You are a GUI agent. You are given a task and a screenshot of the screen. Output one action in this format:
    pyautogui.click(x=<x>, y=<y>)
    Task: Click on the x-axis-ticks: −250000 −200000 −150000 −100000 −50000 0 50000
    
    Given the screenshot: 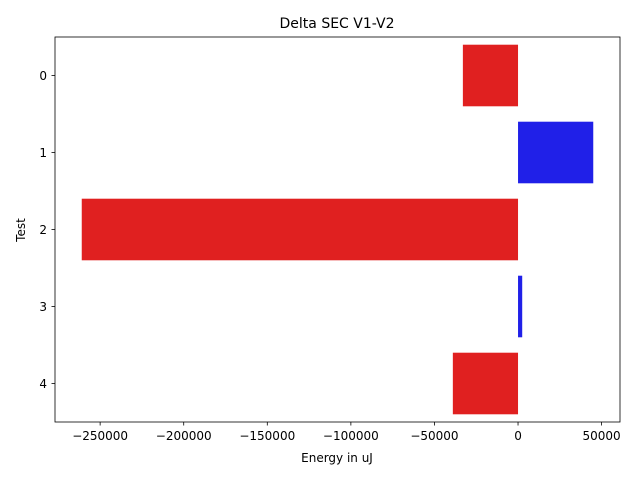 What is the action you would take?
    pyautogui.click(x=346, y=432)
    